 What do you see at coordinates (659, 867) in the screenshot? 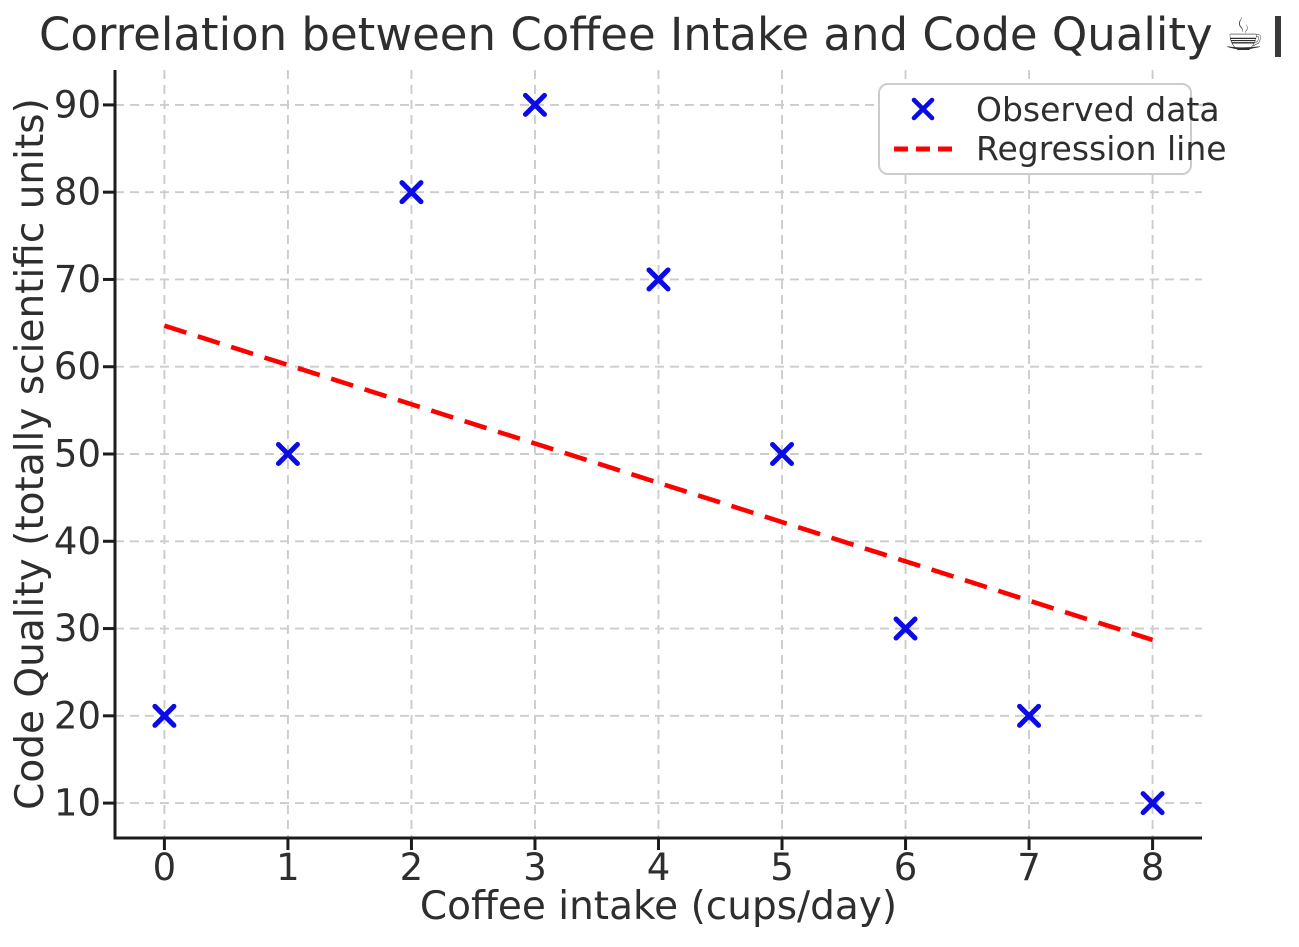
I see `x-tick-label: 4` at bounding box center [659, 867].